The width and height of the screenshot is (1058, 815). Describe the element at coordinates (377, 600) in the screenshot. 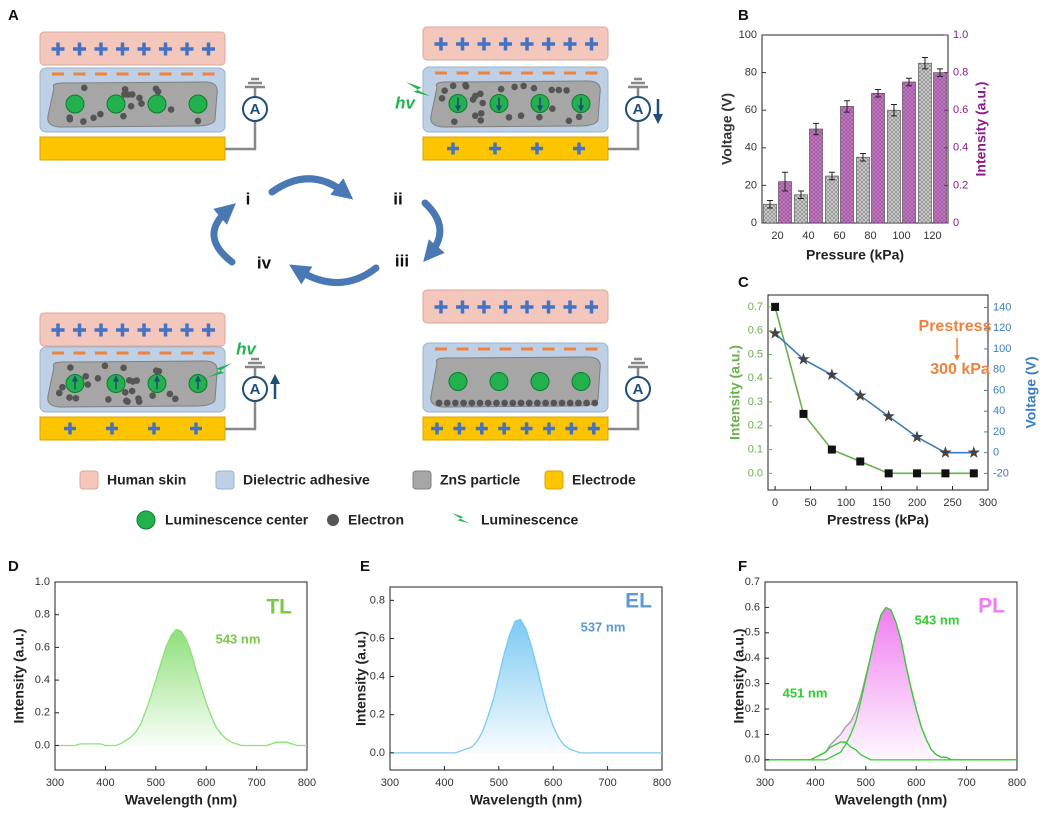

I see `y-tick-label: 0.8` at that location.